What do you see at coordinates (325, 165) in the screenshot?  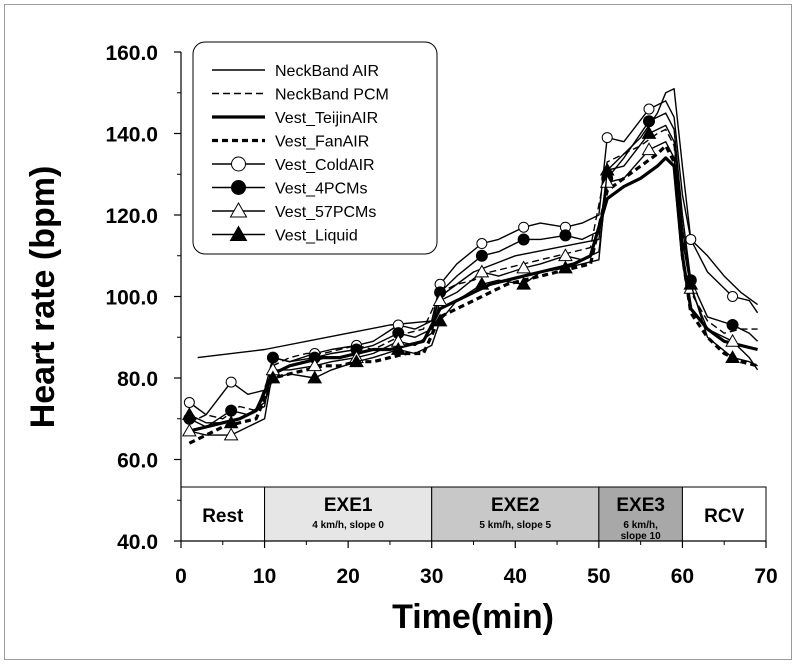 I see `legend-label: Vest_ColdAIR` at bounding box center [325, 165].